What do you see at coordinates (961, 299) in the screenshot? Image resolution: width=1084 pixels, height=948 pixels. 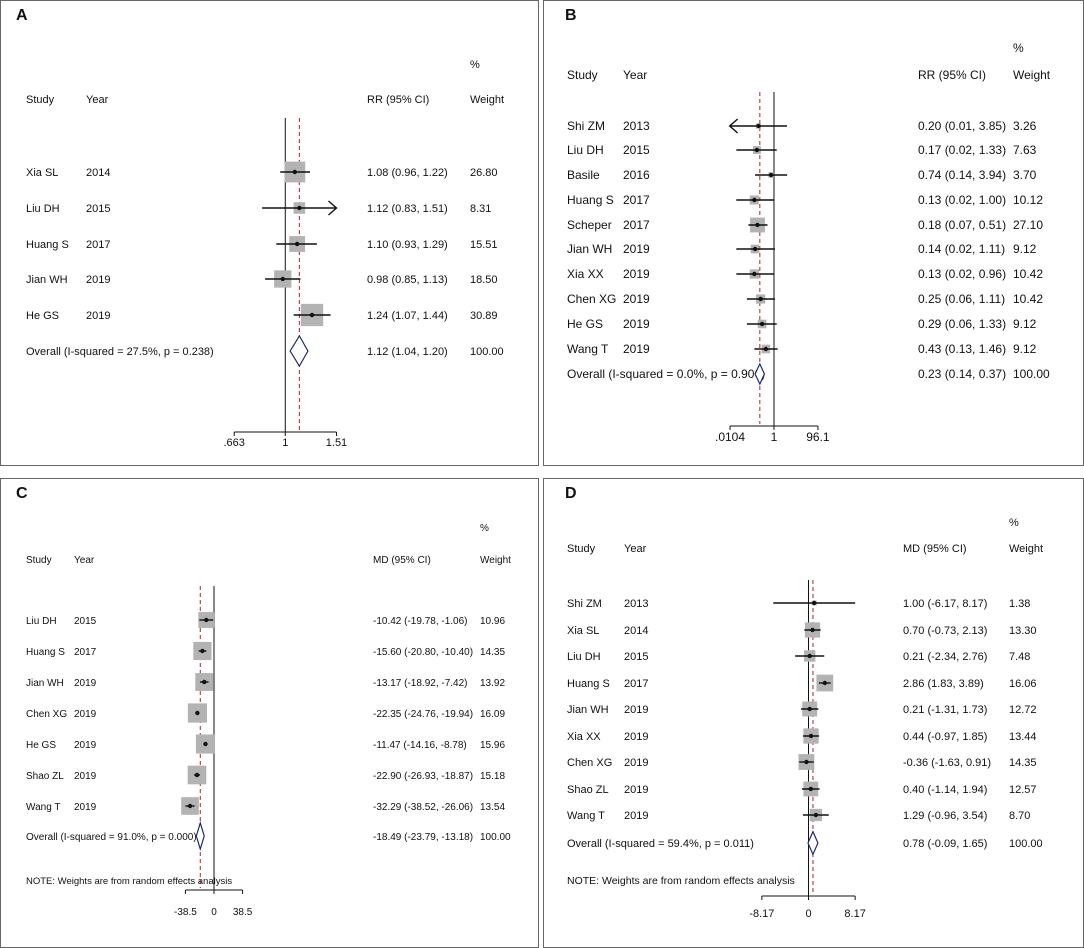 I see `study-estimate-ci: 0.25 (0.06, 1.11)` at bounding box center [961, 299].